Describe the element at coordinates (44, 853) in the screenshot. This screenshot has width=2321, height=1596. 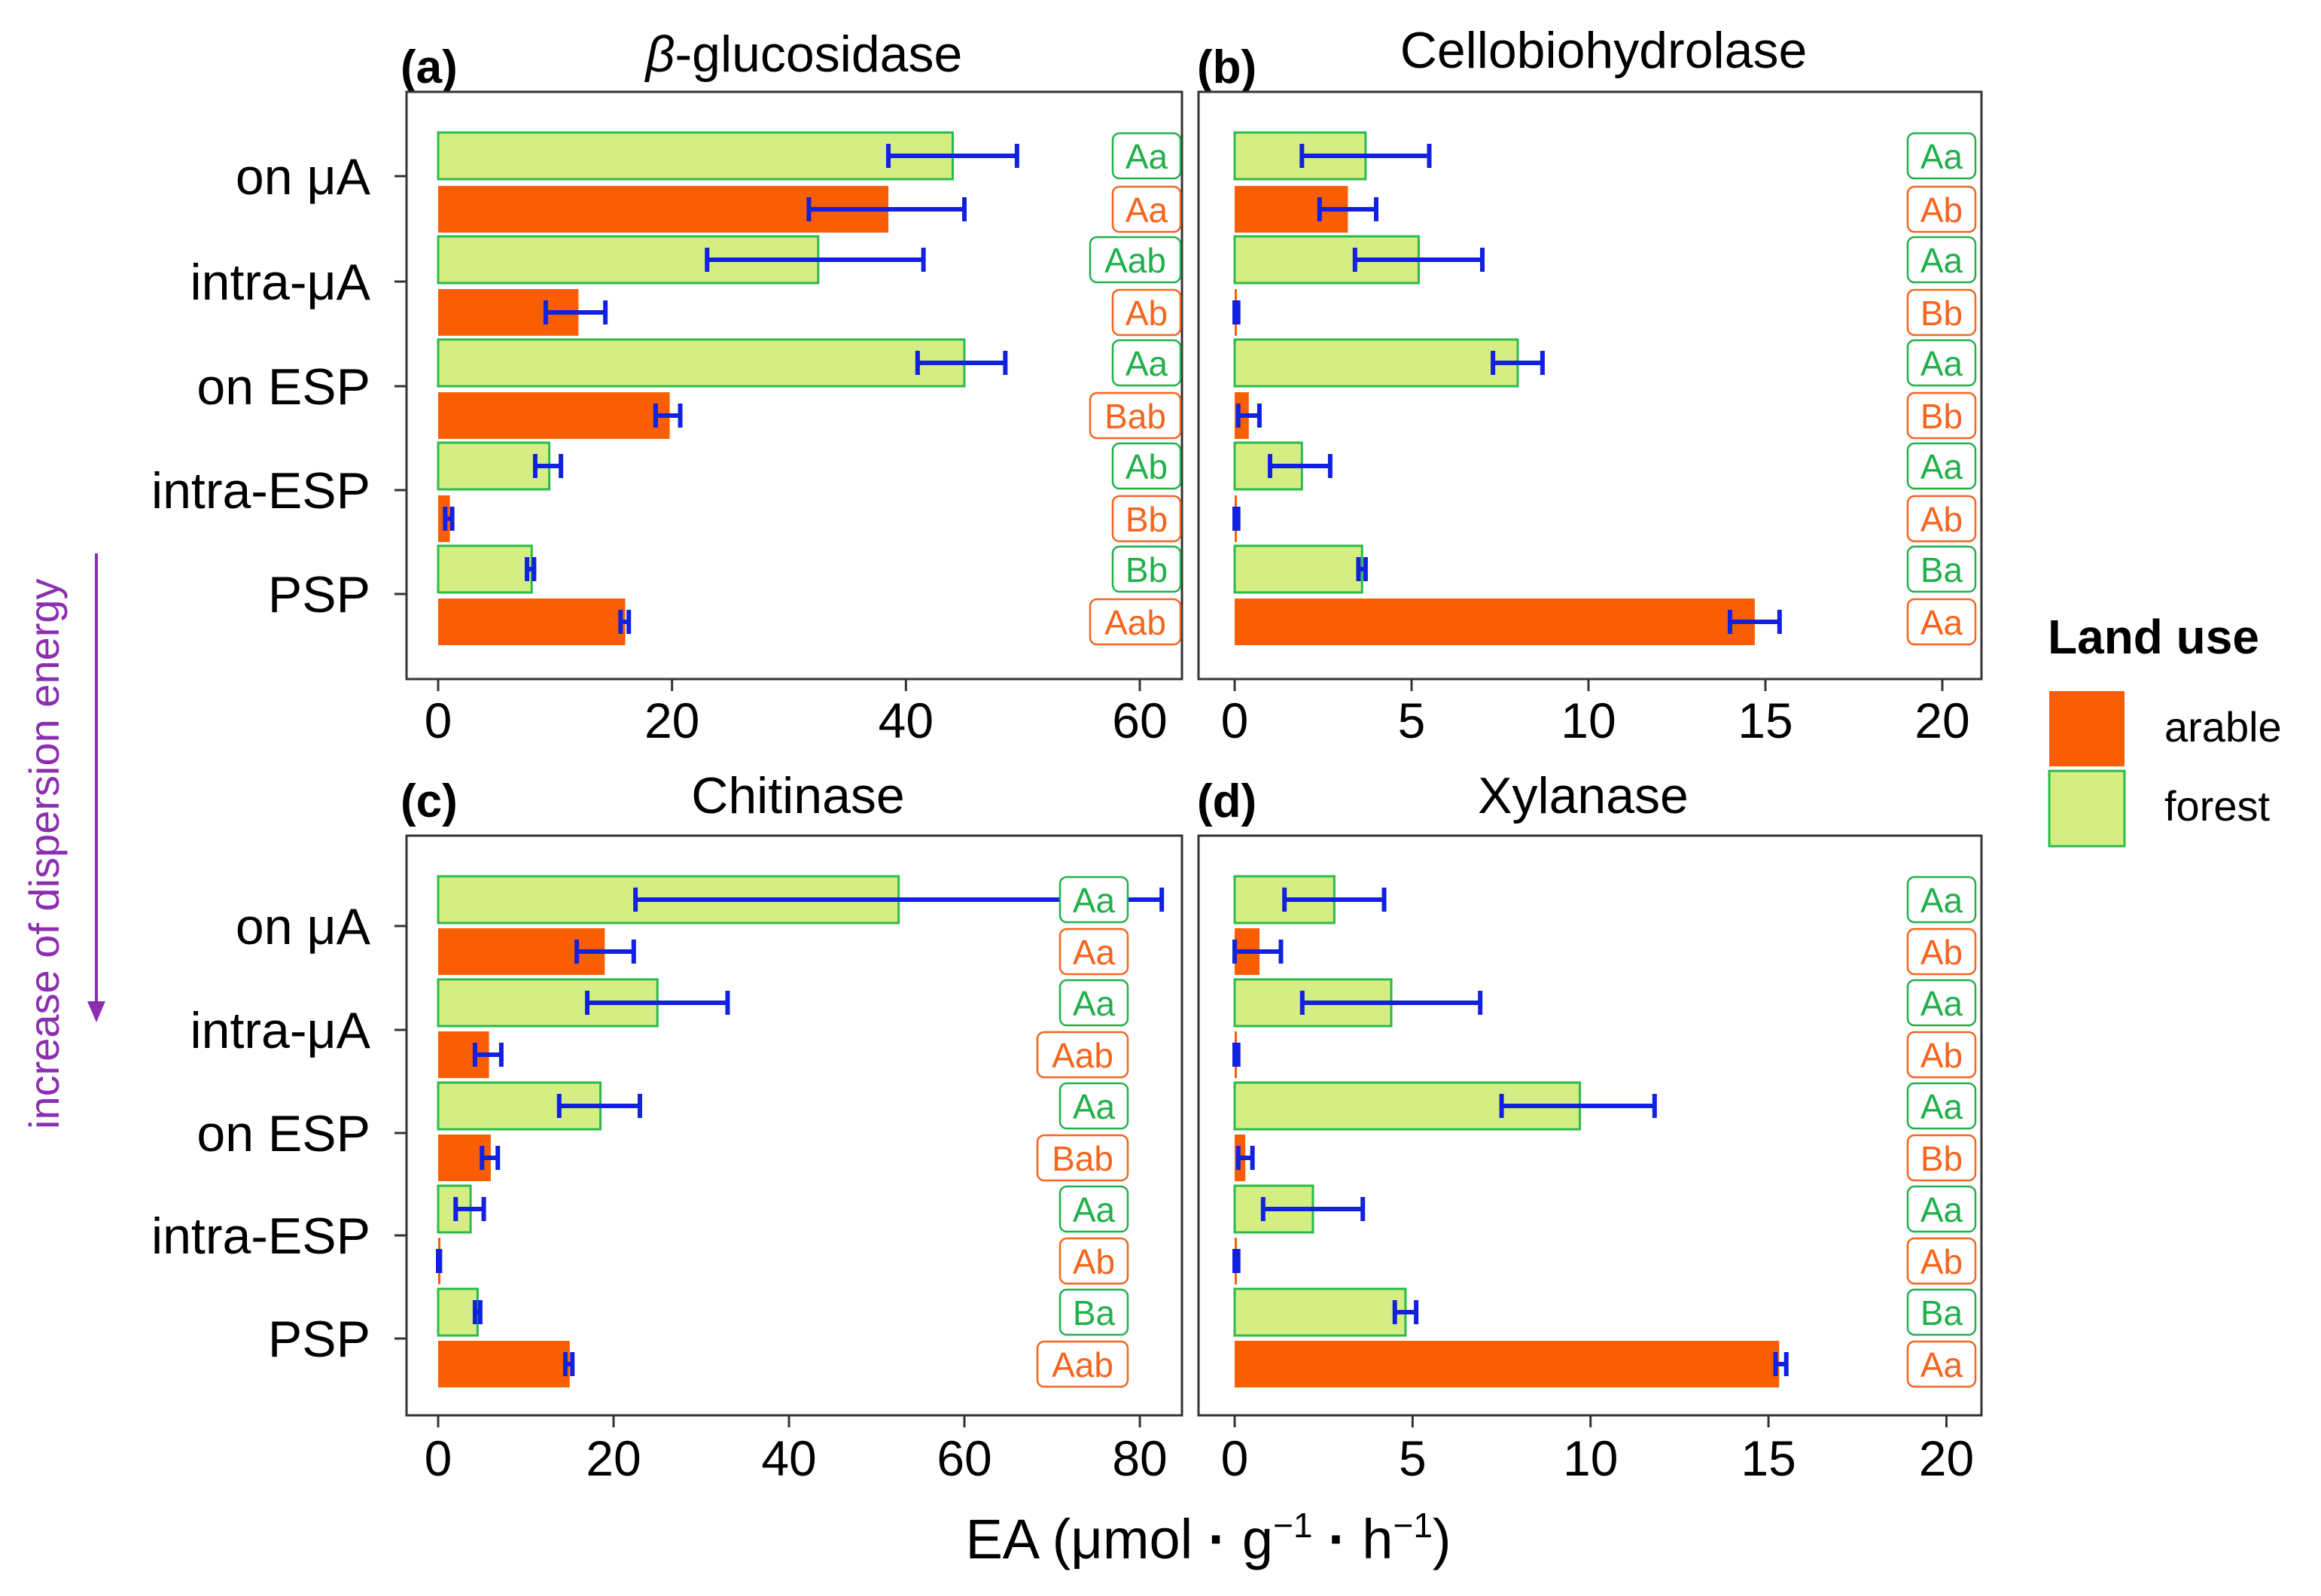
I see `dispersion-energy-label: increase of dispersion energy` at that location.